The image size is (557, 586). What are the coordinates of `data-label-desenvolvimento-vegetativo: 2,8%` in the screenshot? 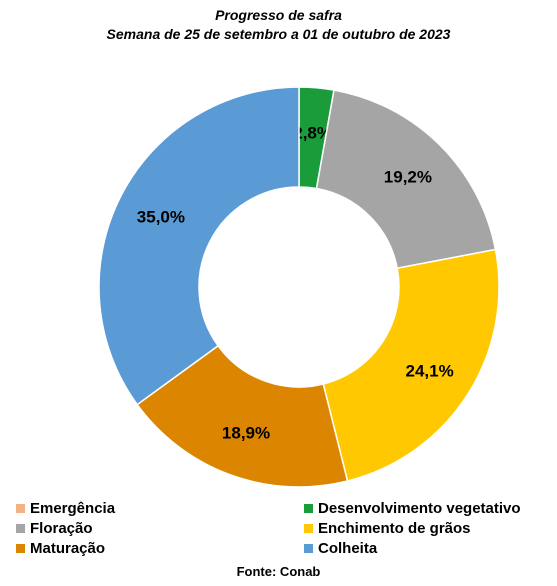 It's located at (312, 133).